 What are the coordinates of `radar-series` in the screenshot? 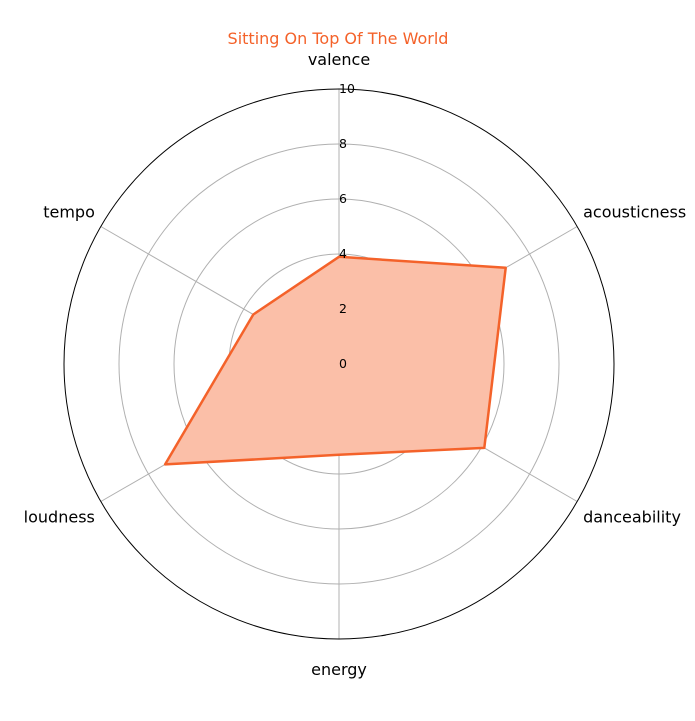 It's located at (335, 360).